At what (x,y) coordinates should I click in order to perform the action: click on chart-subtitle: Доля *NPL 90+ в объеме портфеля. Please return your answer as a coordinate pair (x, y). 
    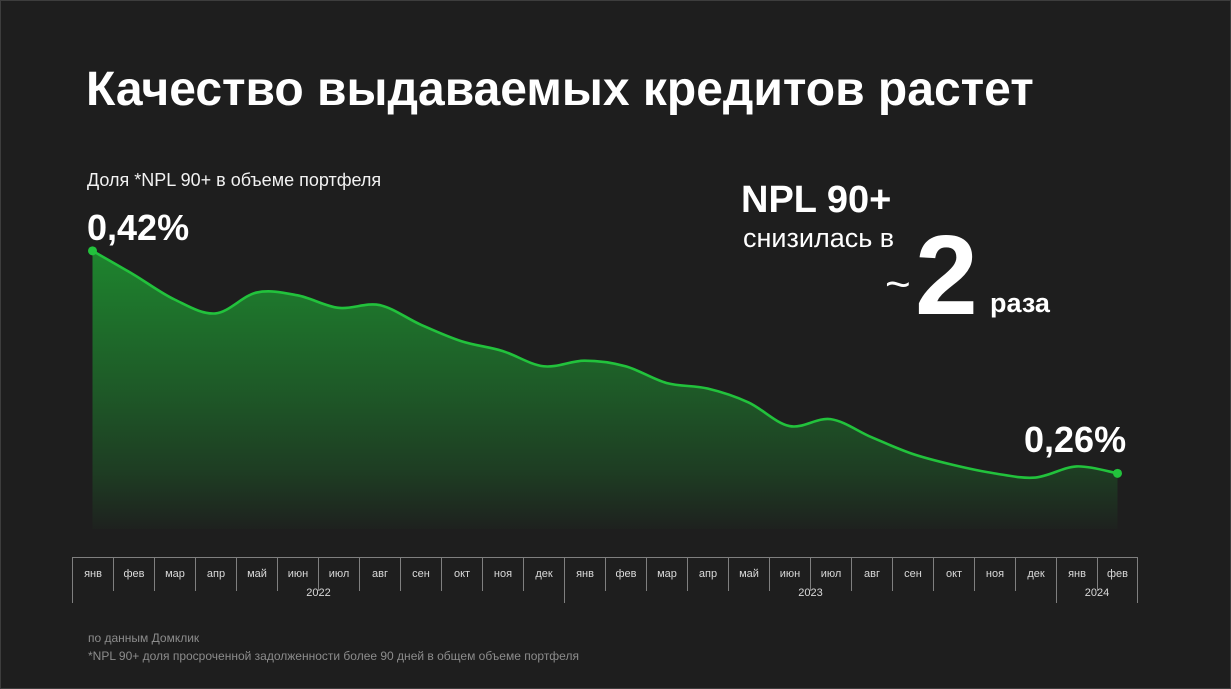
    Looking at the image, I should click on (234, 180).